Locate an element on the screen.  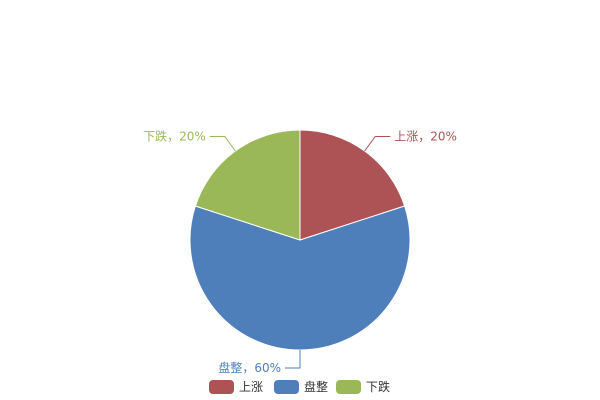
legend-label: 下跌 is located at coordinates (378, 386).